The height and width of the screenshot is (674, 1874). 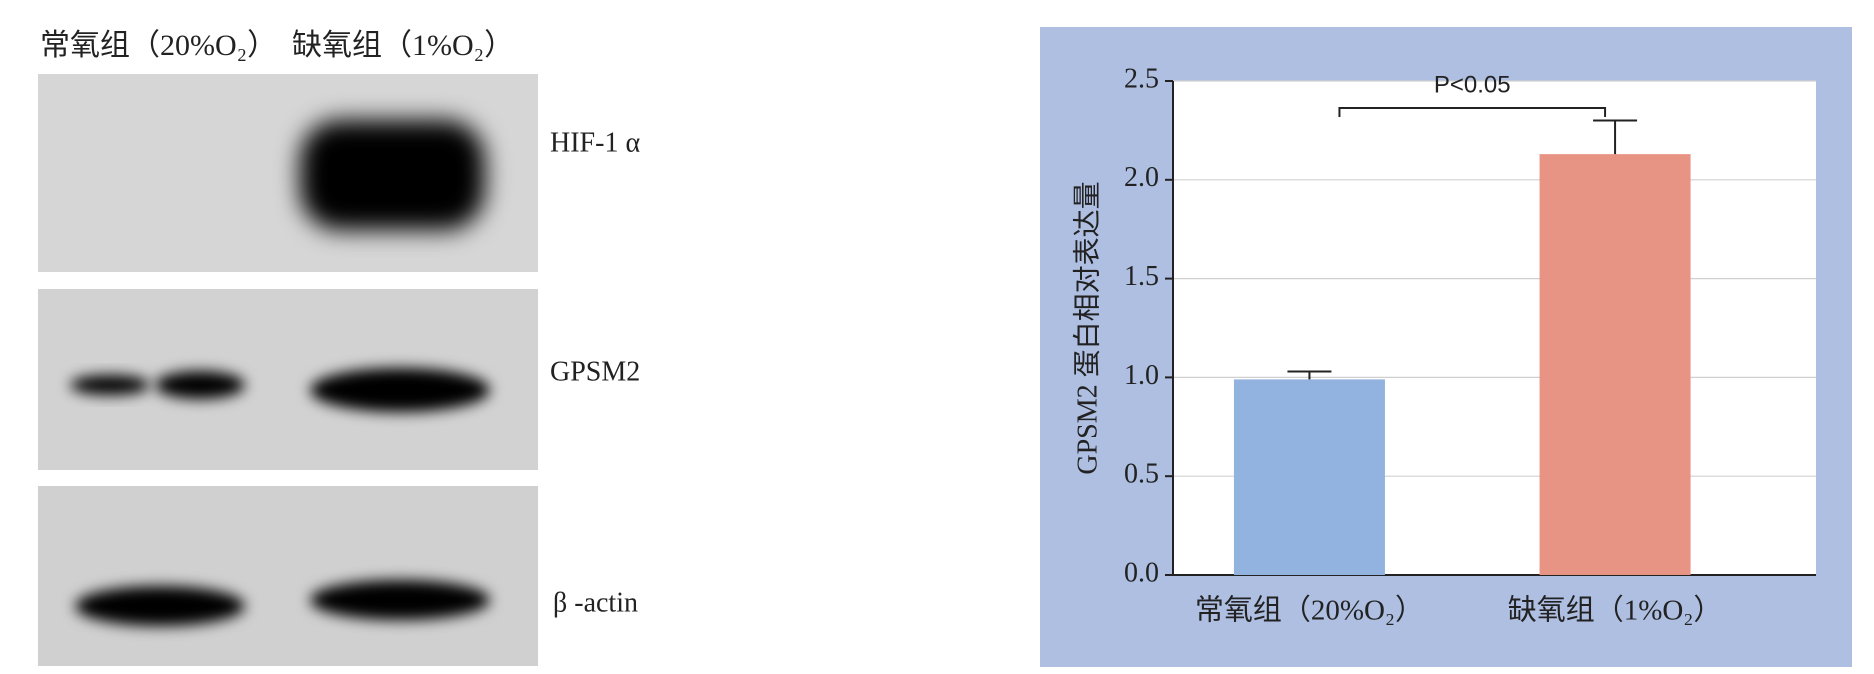 I want to click on blot-label: β -actin, so click(x=595, y=602).